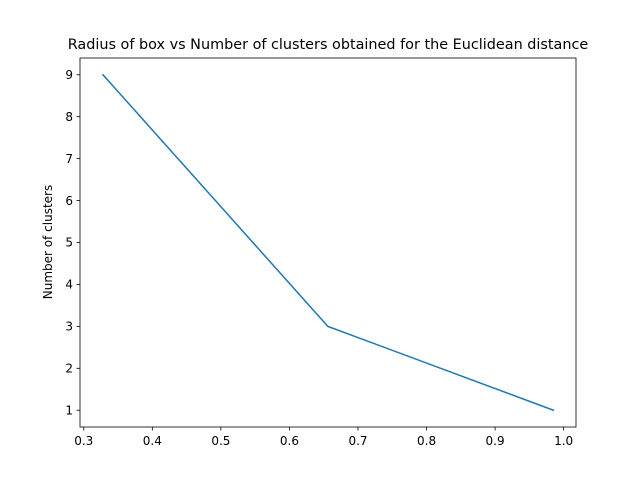  I want to click on x-tick-label: 1.0, so click(563, 441).